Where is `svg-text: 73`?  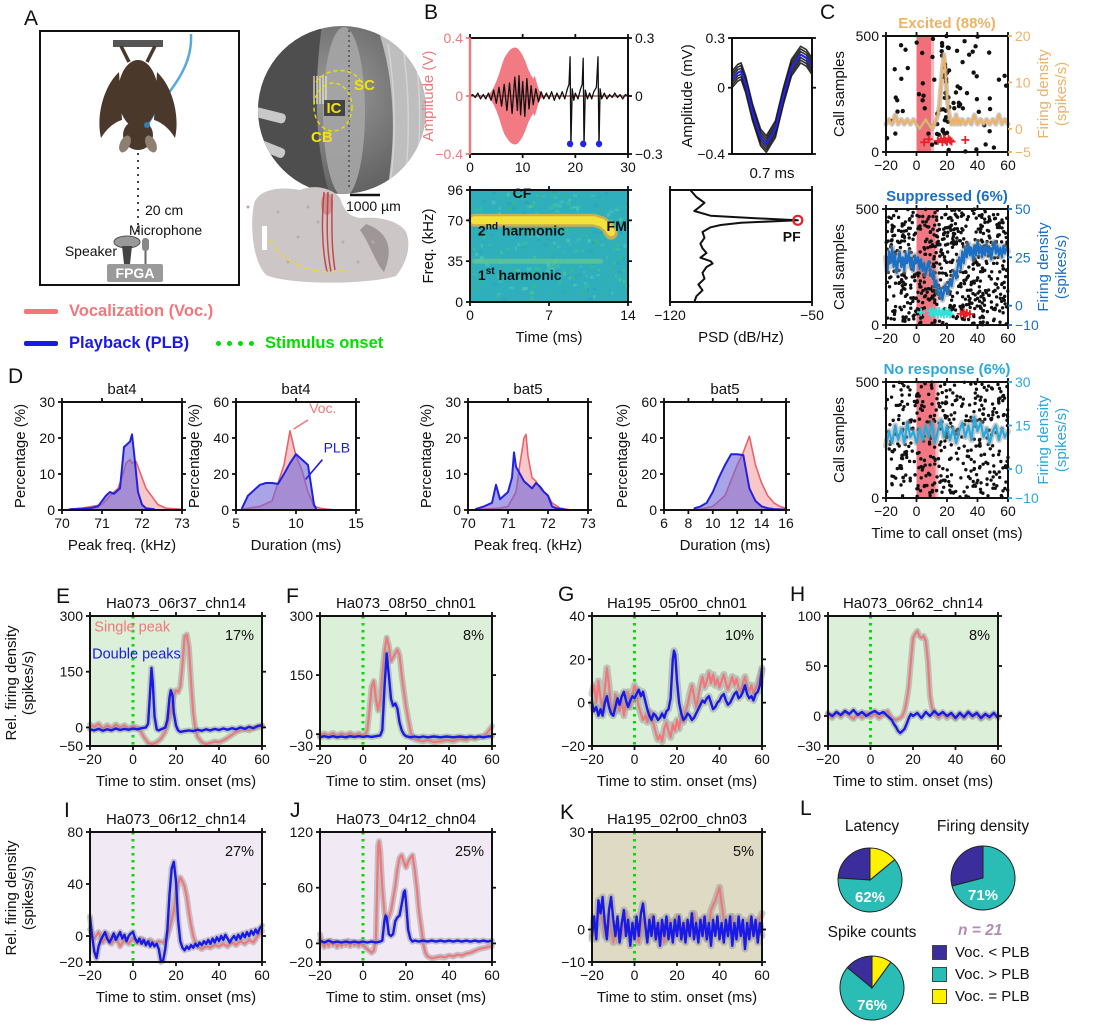 svg-text: 73 is located at coordinates (588, 523).